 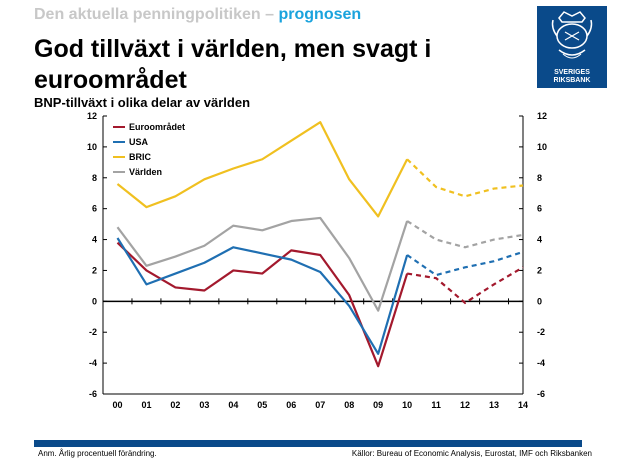 What do you see at coordinates (204, 405) in the screenshot?
I see `x-tick-label: 03` at bounding box center [204, 405].